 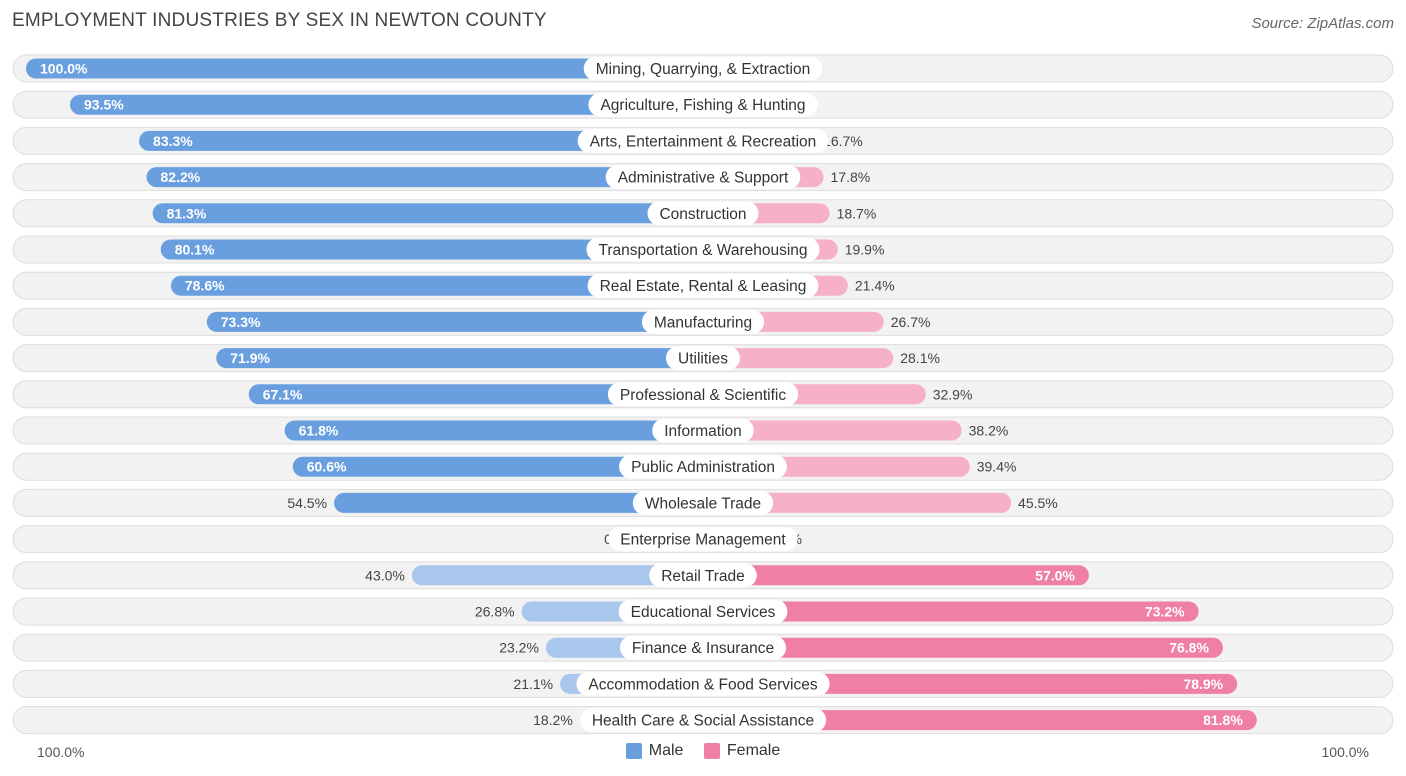 I want to click on value-male-retail-trade: 43.0%, so click(x=385, y=575).